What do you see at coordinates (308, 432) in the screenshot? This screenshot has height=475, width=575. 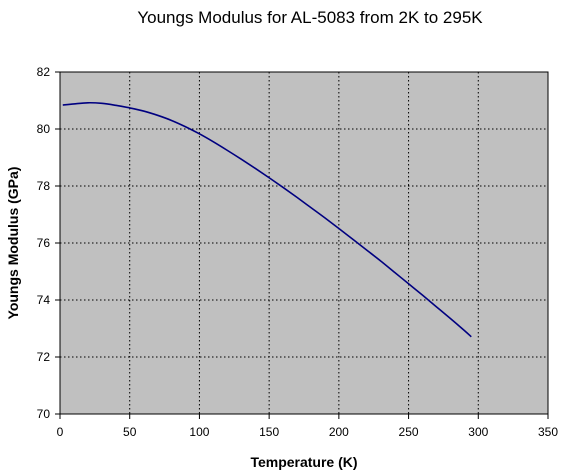 I see `x-axis-tick-labels: 0 50 100 150 200 250 300 350` at bounding box center [308, 432].